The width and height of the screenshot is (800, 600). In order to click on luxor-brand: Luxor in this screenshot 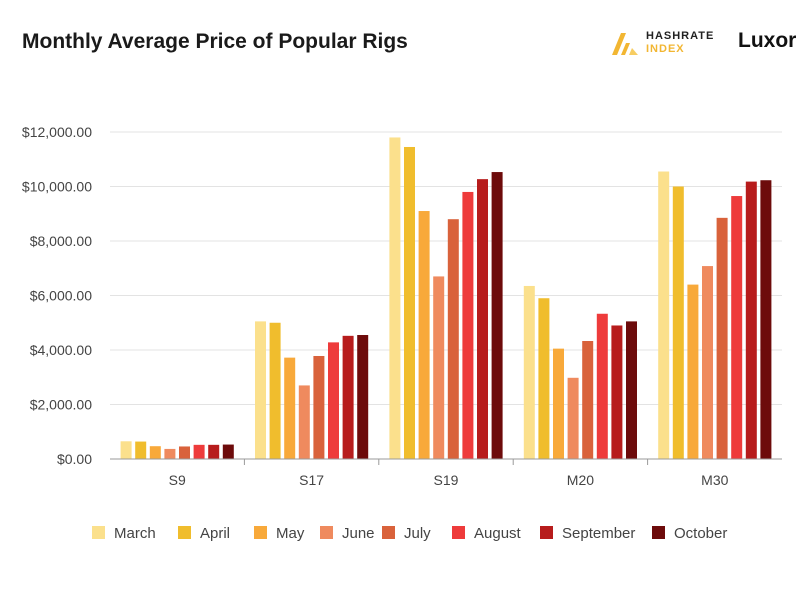, I will do `click(767, 40)`.